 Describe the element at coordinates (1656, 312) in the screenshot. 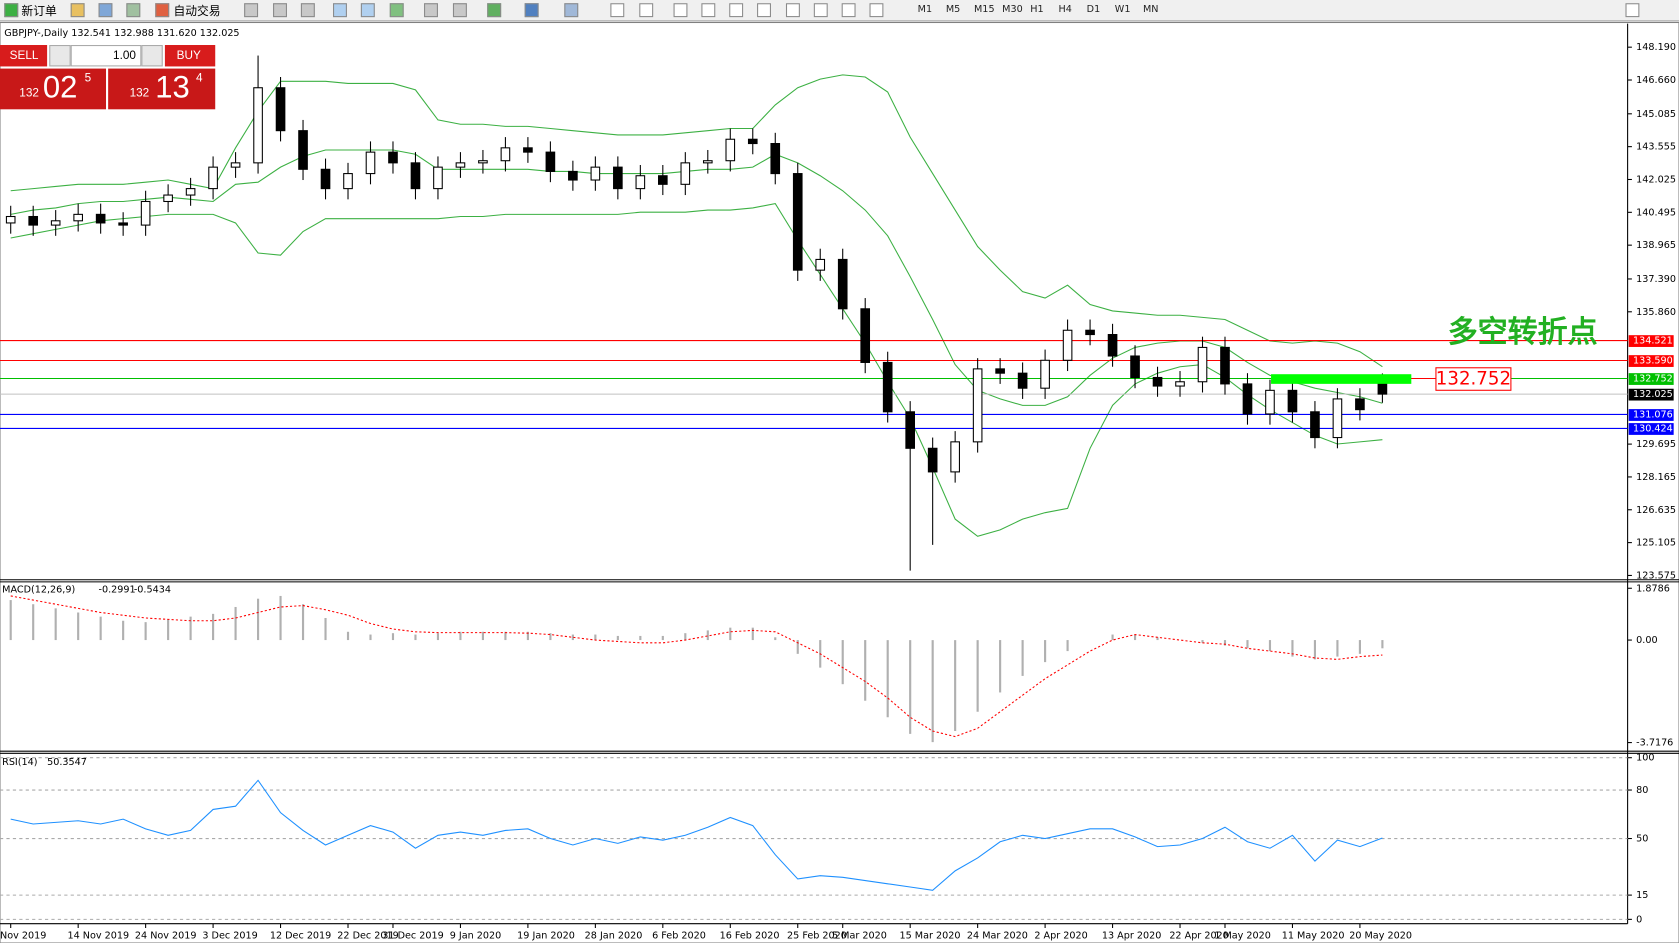

I see `y-tick-label: 135.860` at that location.